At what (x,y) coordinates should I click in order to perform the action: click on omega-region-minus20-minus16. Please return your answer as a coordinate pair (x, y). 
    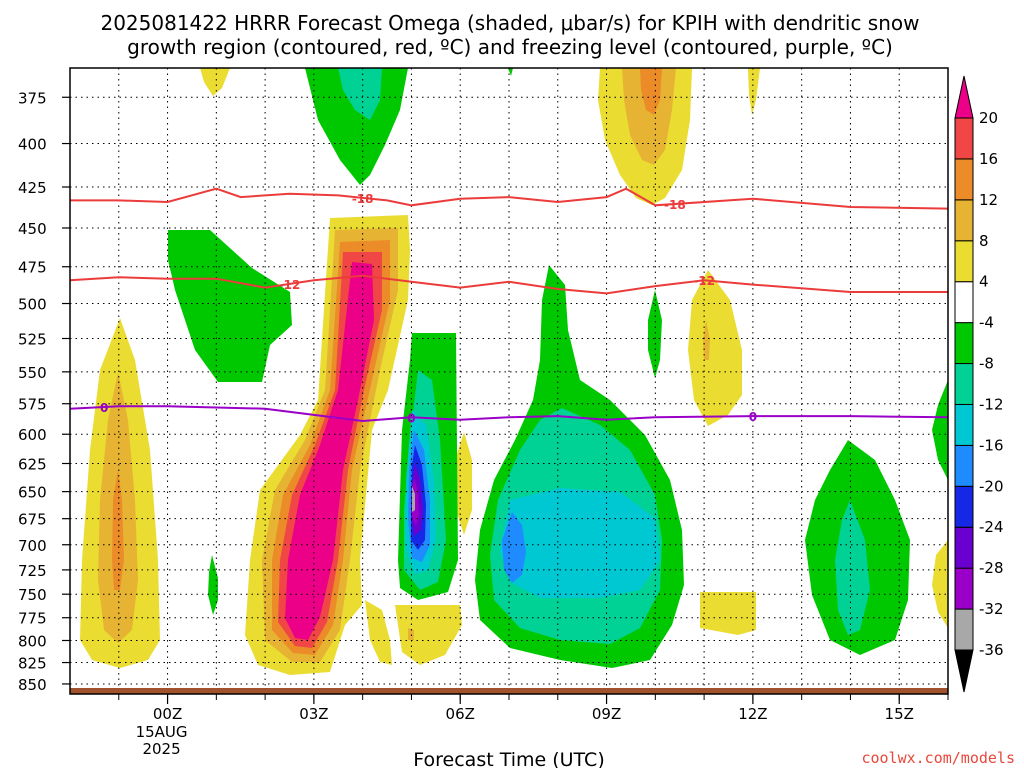
    Looking at the image, I should click on (514, 547).